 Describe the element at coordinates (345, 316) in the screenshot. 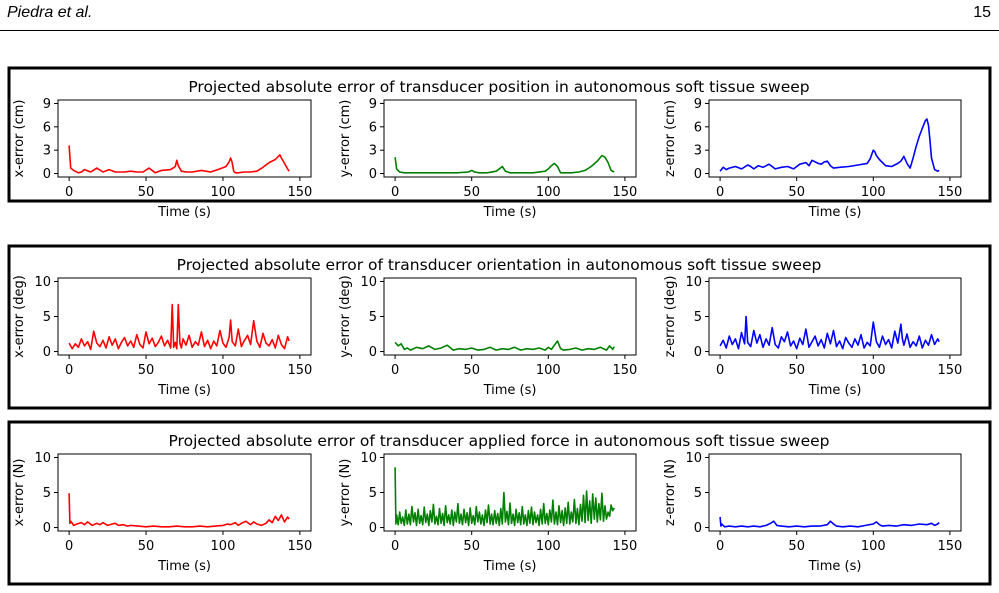

I see `y-axis-label: y-error (deg)` at that location.